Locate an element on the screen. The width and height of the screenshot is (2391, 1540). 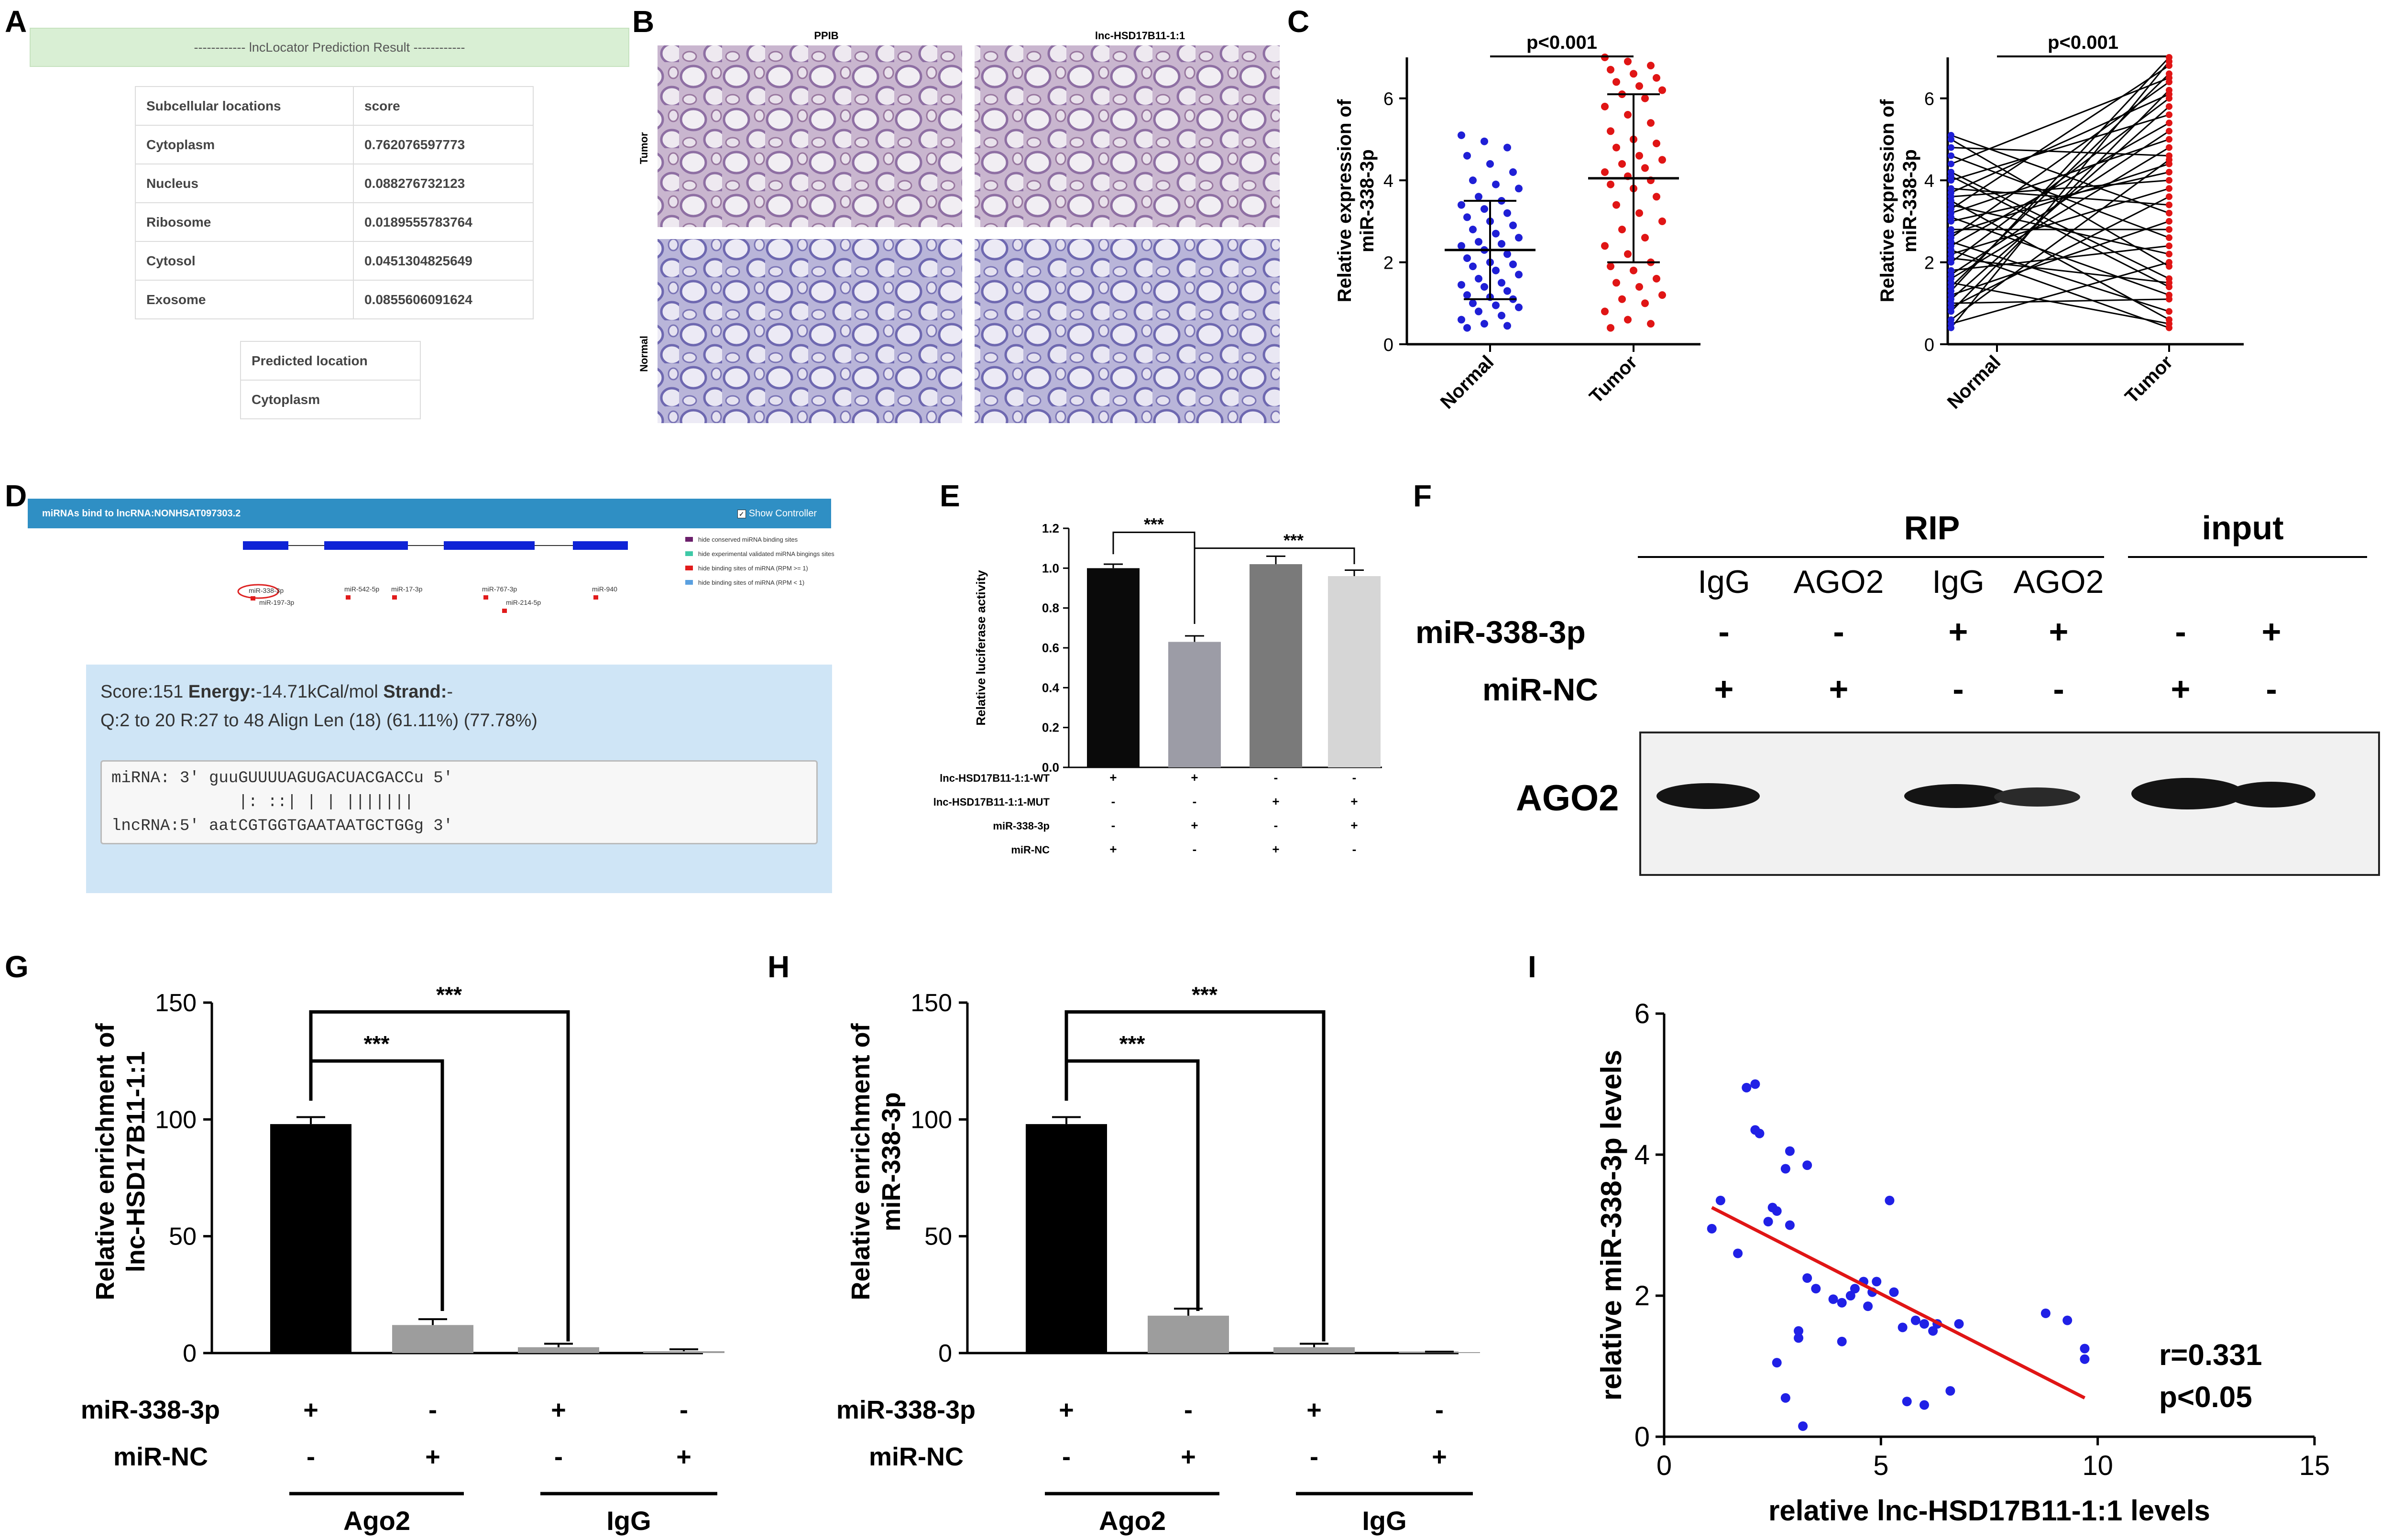
panel-label-d: D is located at coordinates (16, 496).